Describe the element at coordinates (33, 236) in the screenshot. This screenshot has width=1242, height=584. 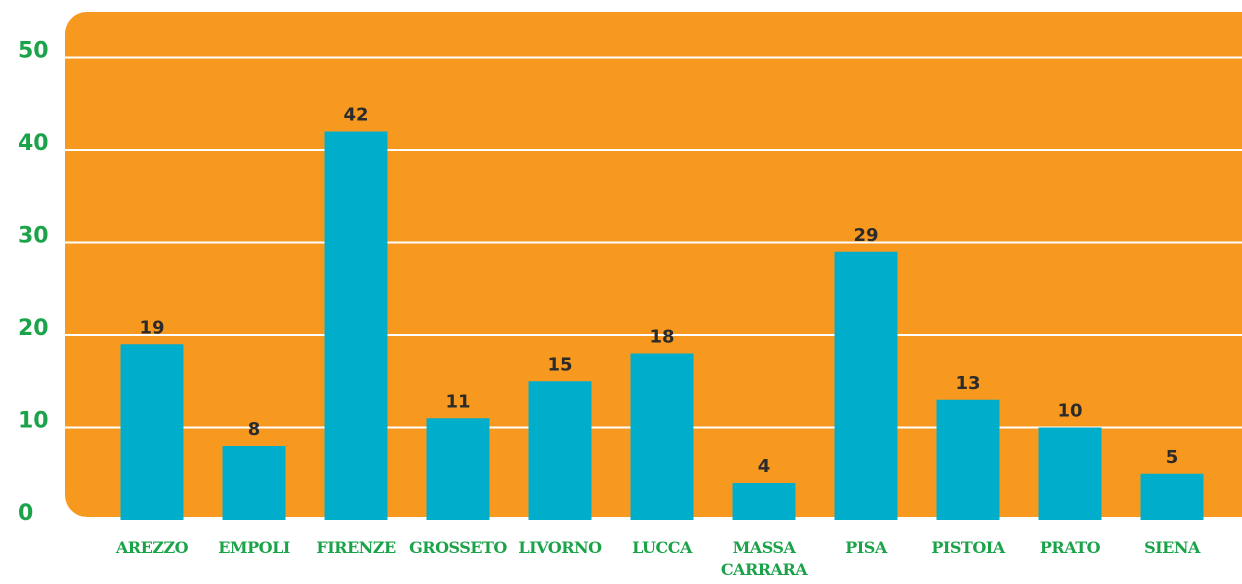
I see `y-tick-label: 30` at that location.